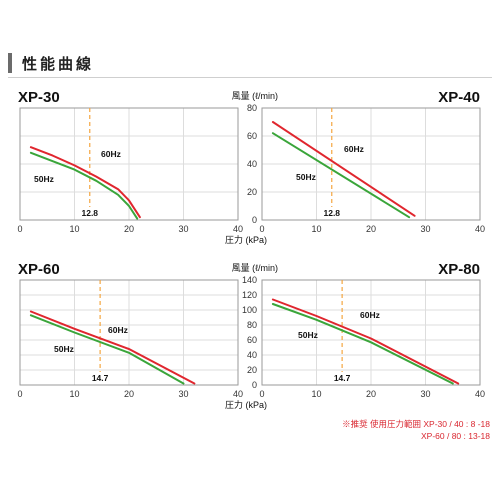 Image resolution: width=500 pixels, height=500 pixels. Describe the element at coordinates (249, 295) in the screenshot. I see `y-tick-label: 120` at that location.